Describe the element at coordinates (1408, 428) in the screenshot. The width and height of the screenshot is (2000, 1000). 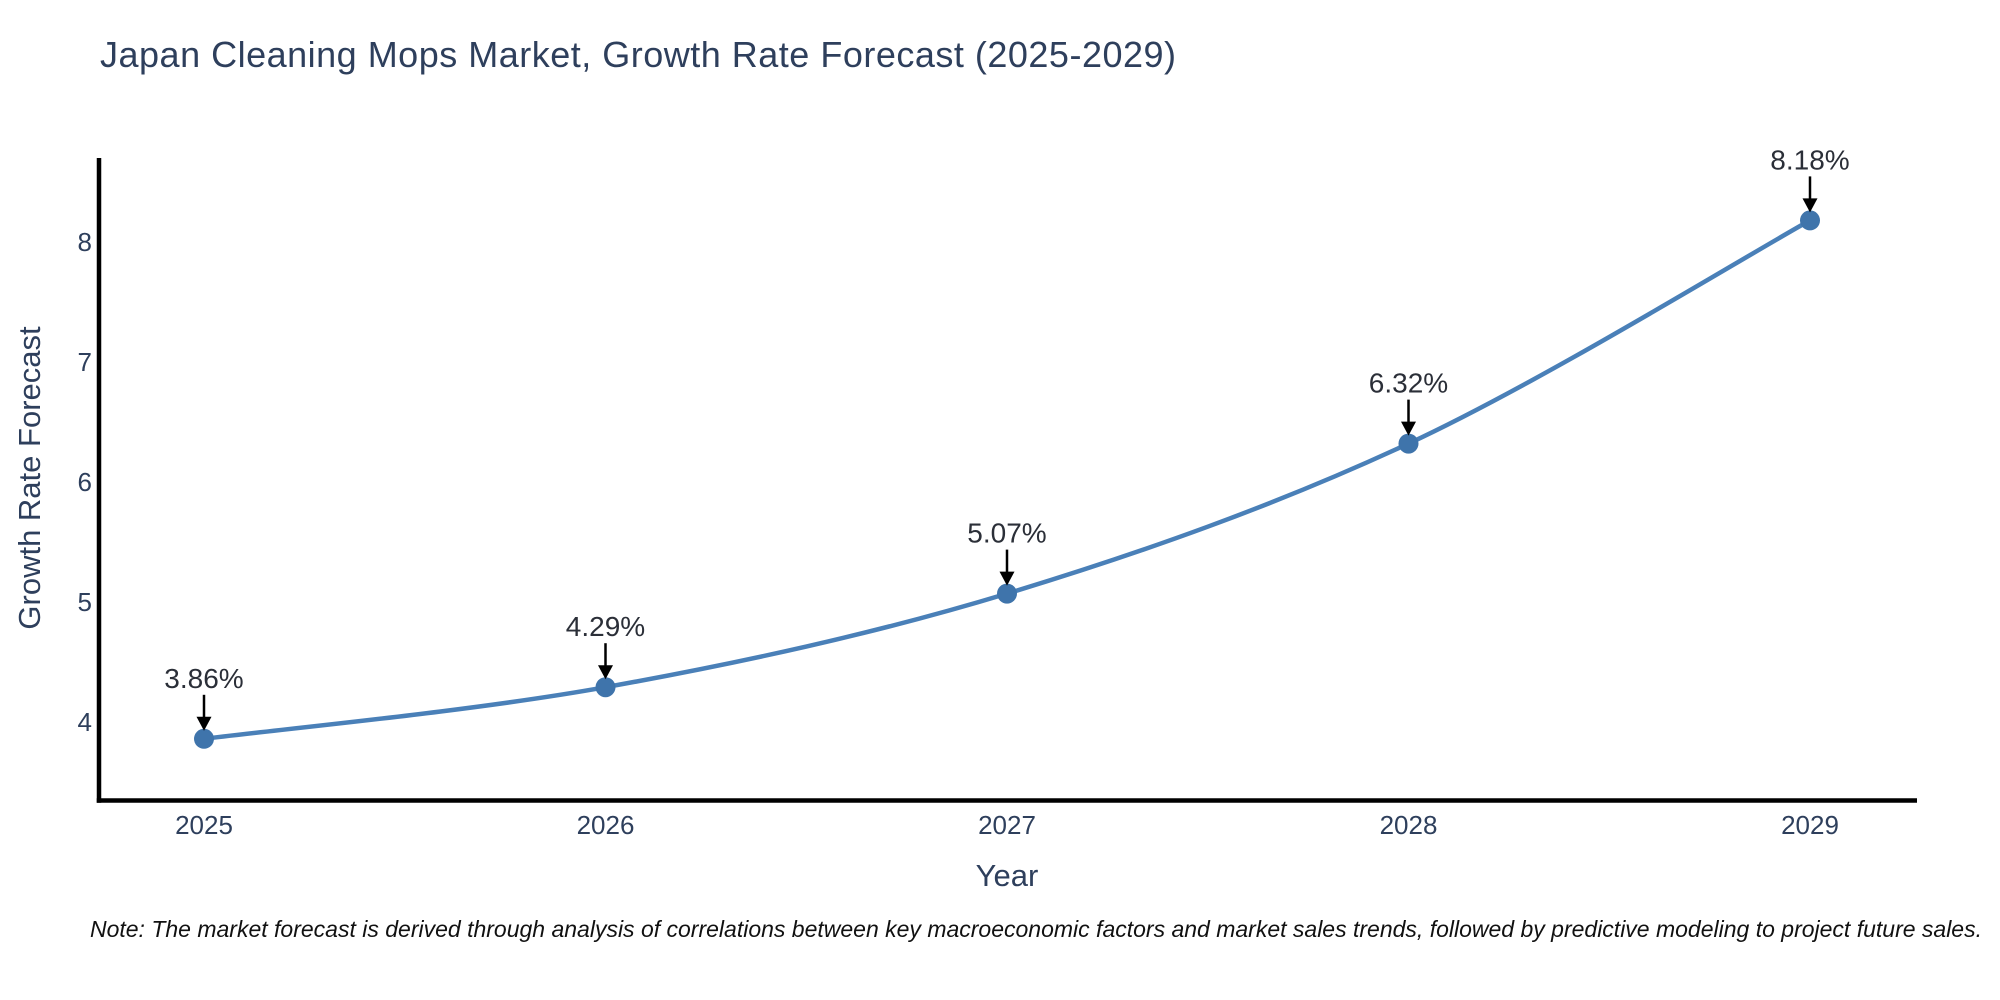
I see `annotation-arrowhead-2028` at that location.